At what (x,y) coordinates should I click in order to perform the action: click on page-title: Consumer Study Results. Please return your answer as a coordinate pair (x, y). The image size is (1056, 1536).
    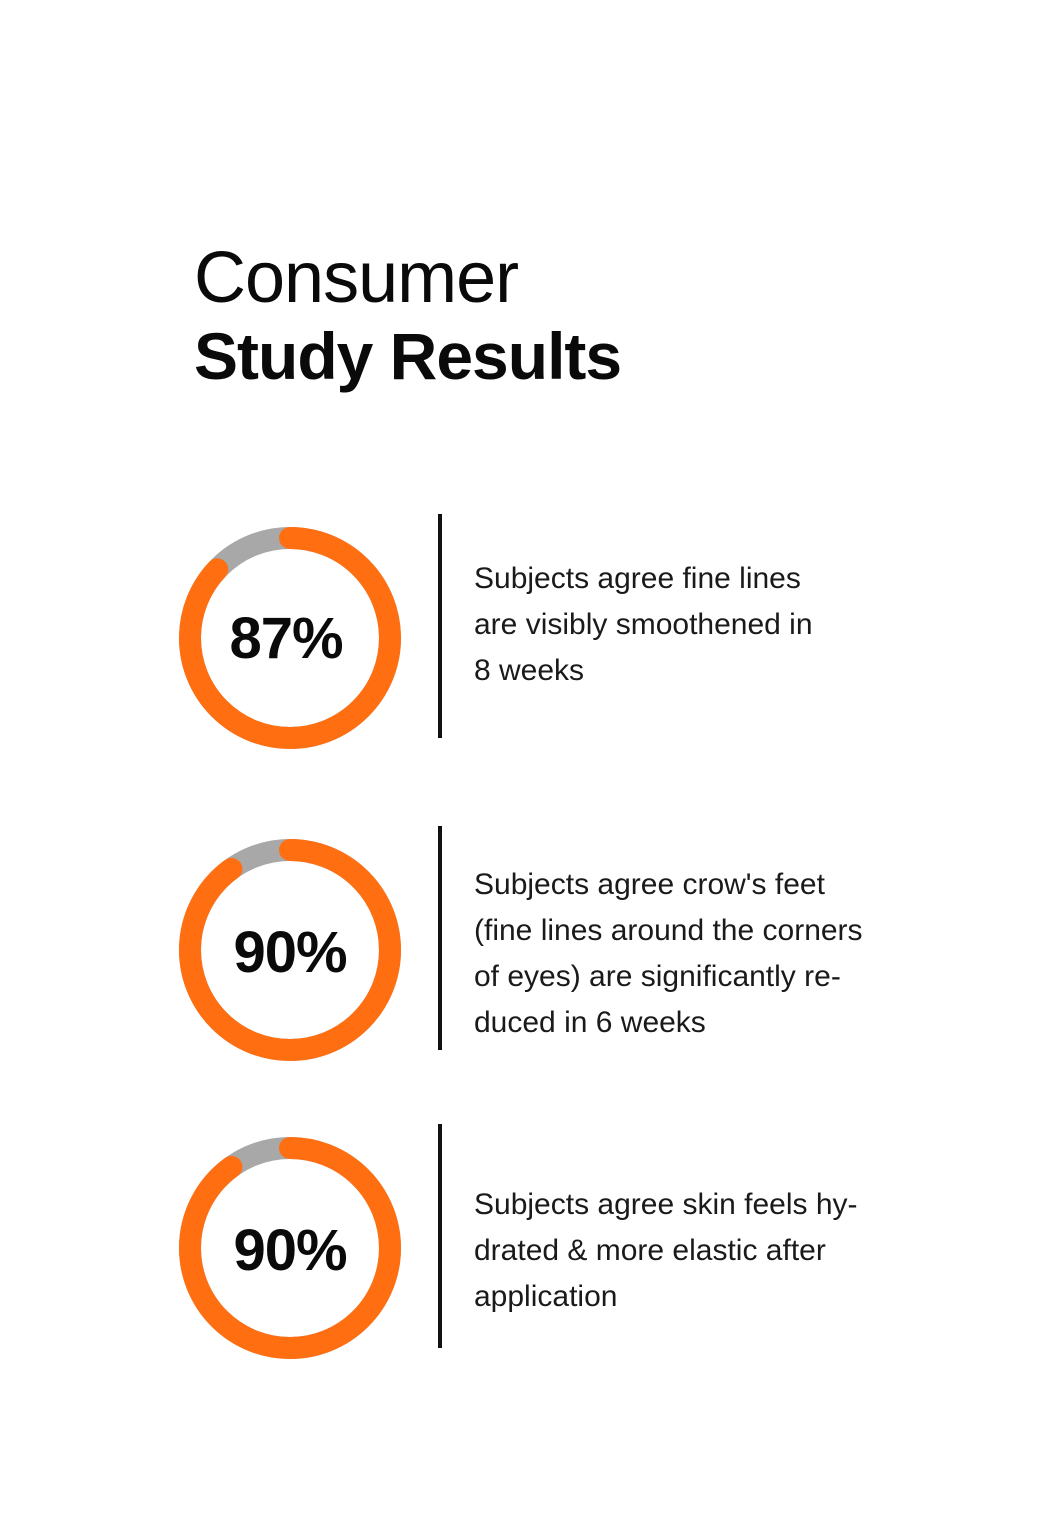
    Looking at the image, I should click on (408, 316).